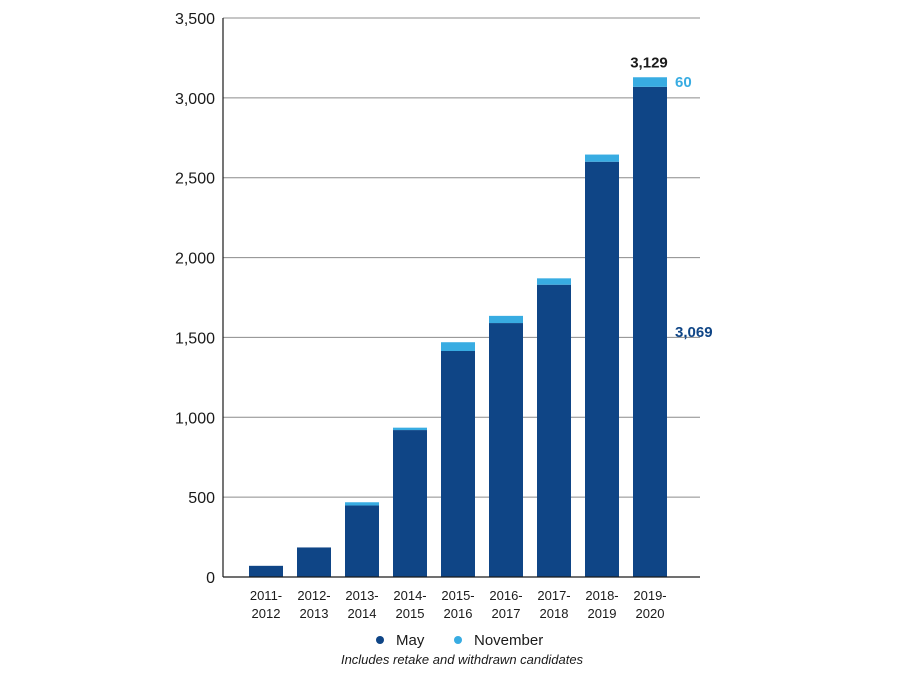  What do you see at coordinates (195, 99) in the screenshot?
I see `y-tick-label: 3,000` at bounding box center [195, 99].